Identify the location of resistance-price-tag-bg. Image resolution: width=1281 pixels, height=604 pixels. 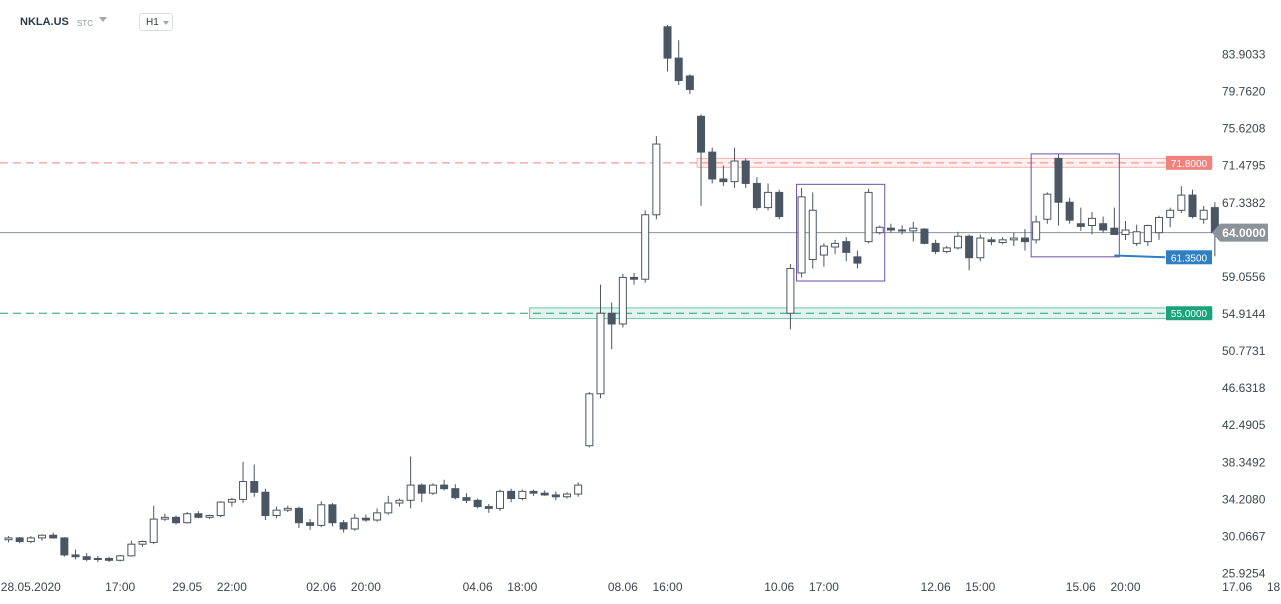
(1189, 162).